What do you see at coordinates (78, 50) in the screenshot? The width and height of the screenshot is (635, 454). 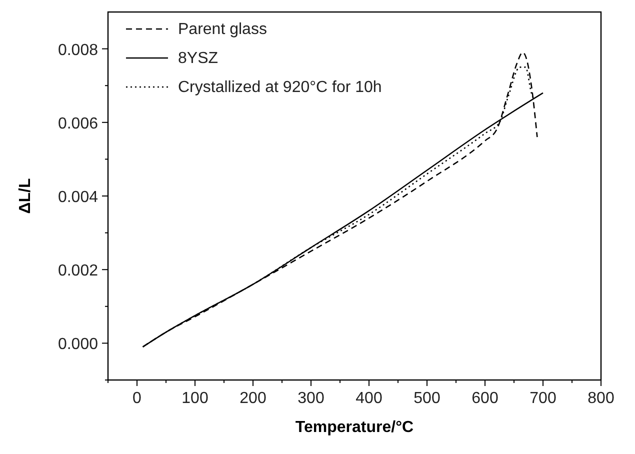 I see `y-tick-label: 0.008` at bounding box center [78, 50].